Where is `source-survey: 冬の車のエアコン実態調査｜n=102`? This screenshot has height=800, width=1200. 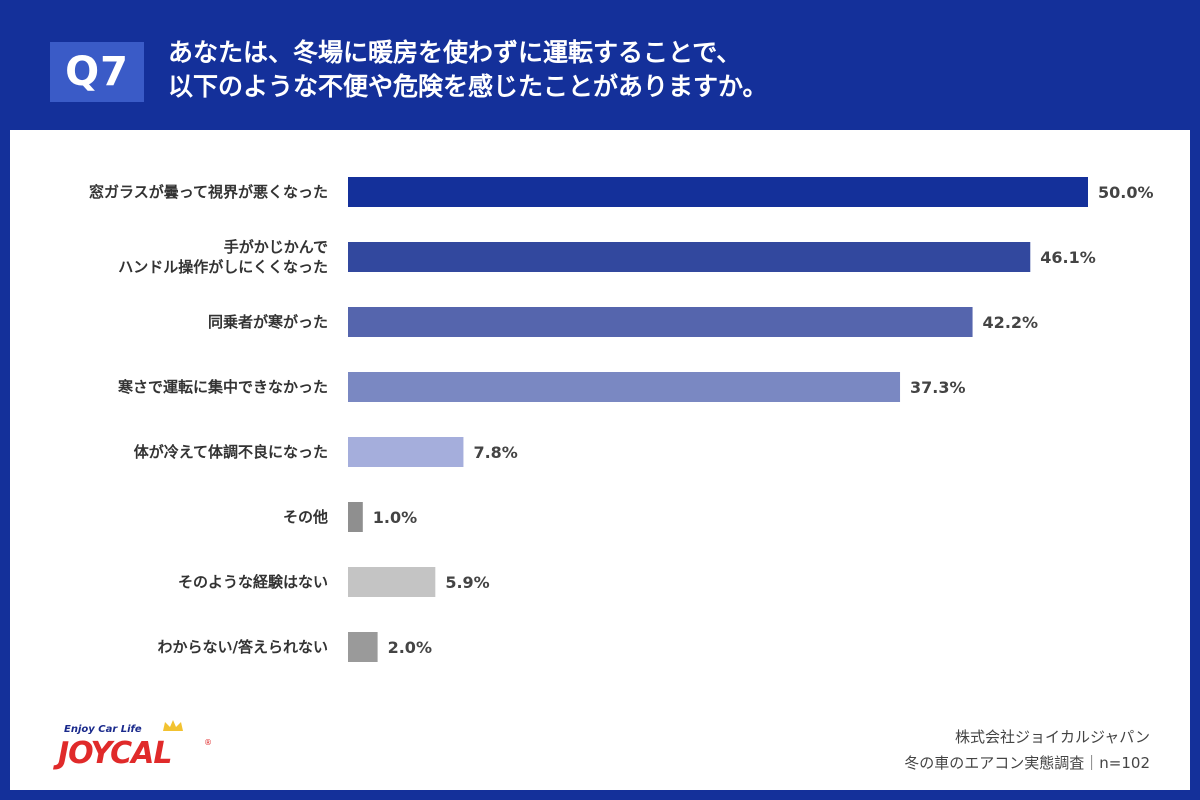 source-survey: 冬の車のエアコン実態調査｜n=102 is located at coordinates (1027, 763).